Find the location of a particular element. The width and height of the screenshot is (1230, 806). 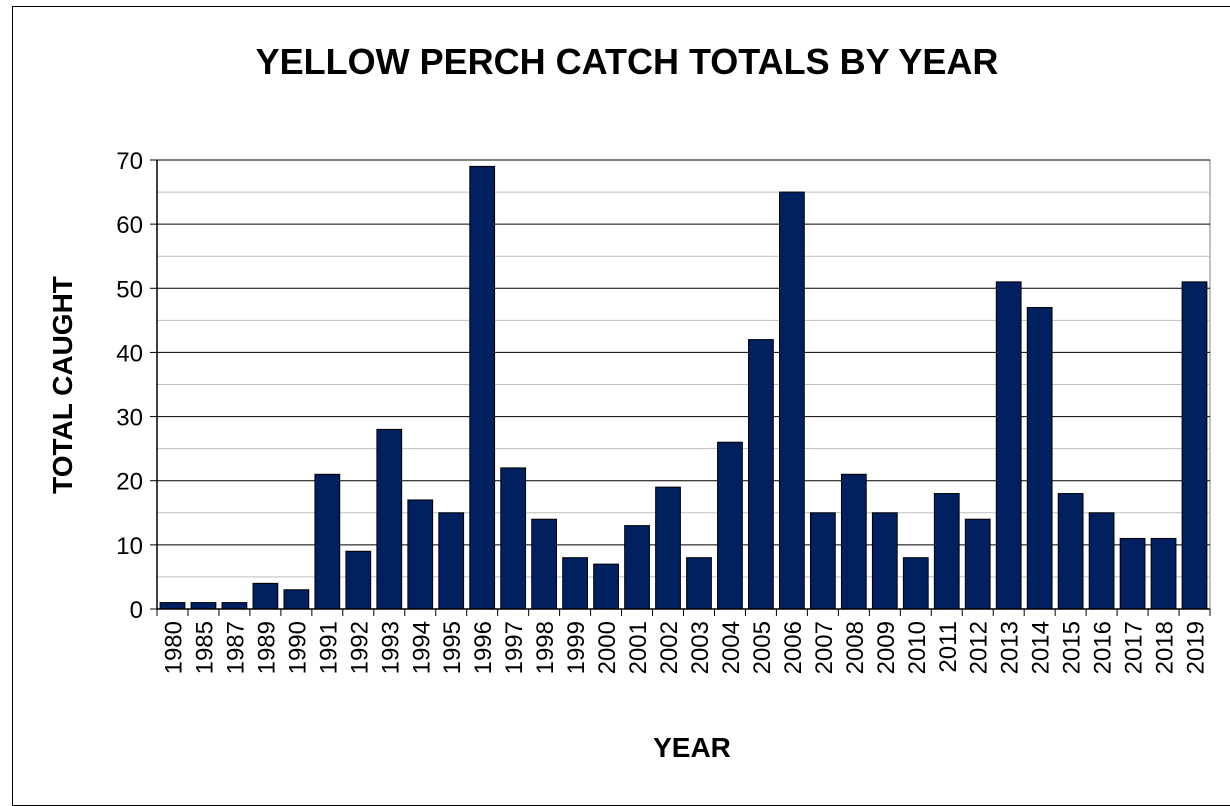

bar-2012 is located at coordinates (977, 564).